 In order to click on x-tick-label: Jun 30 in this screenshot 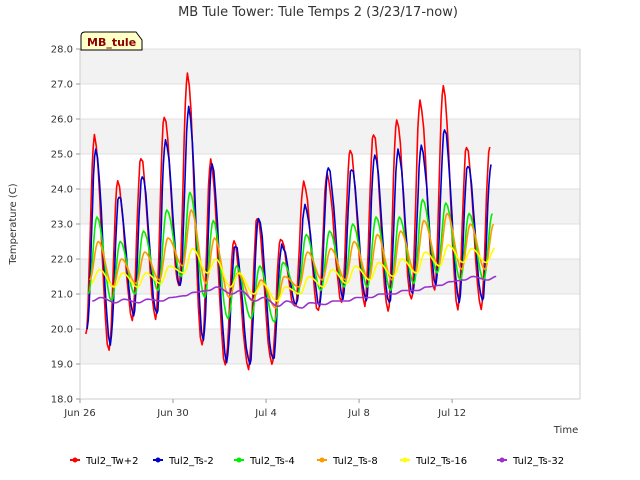, I will do `click(172, 413)`.